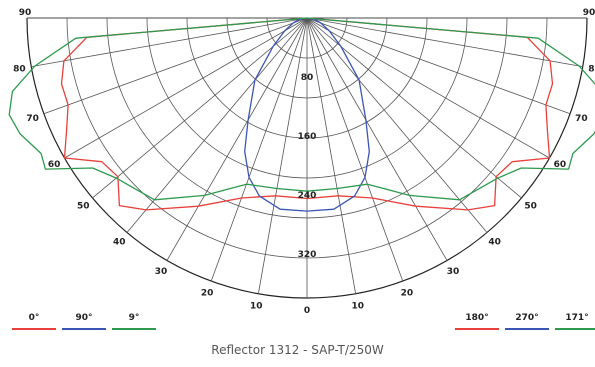  Describe the element at coordinates (83, 318) in the screenshot. I see `legend-label: 90°` at that location.